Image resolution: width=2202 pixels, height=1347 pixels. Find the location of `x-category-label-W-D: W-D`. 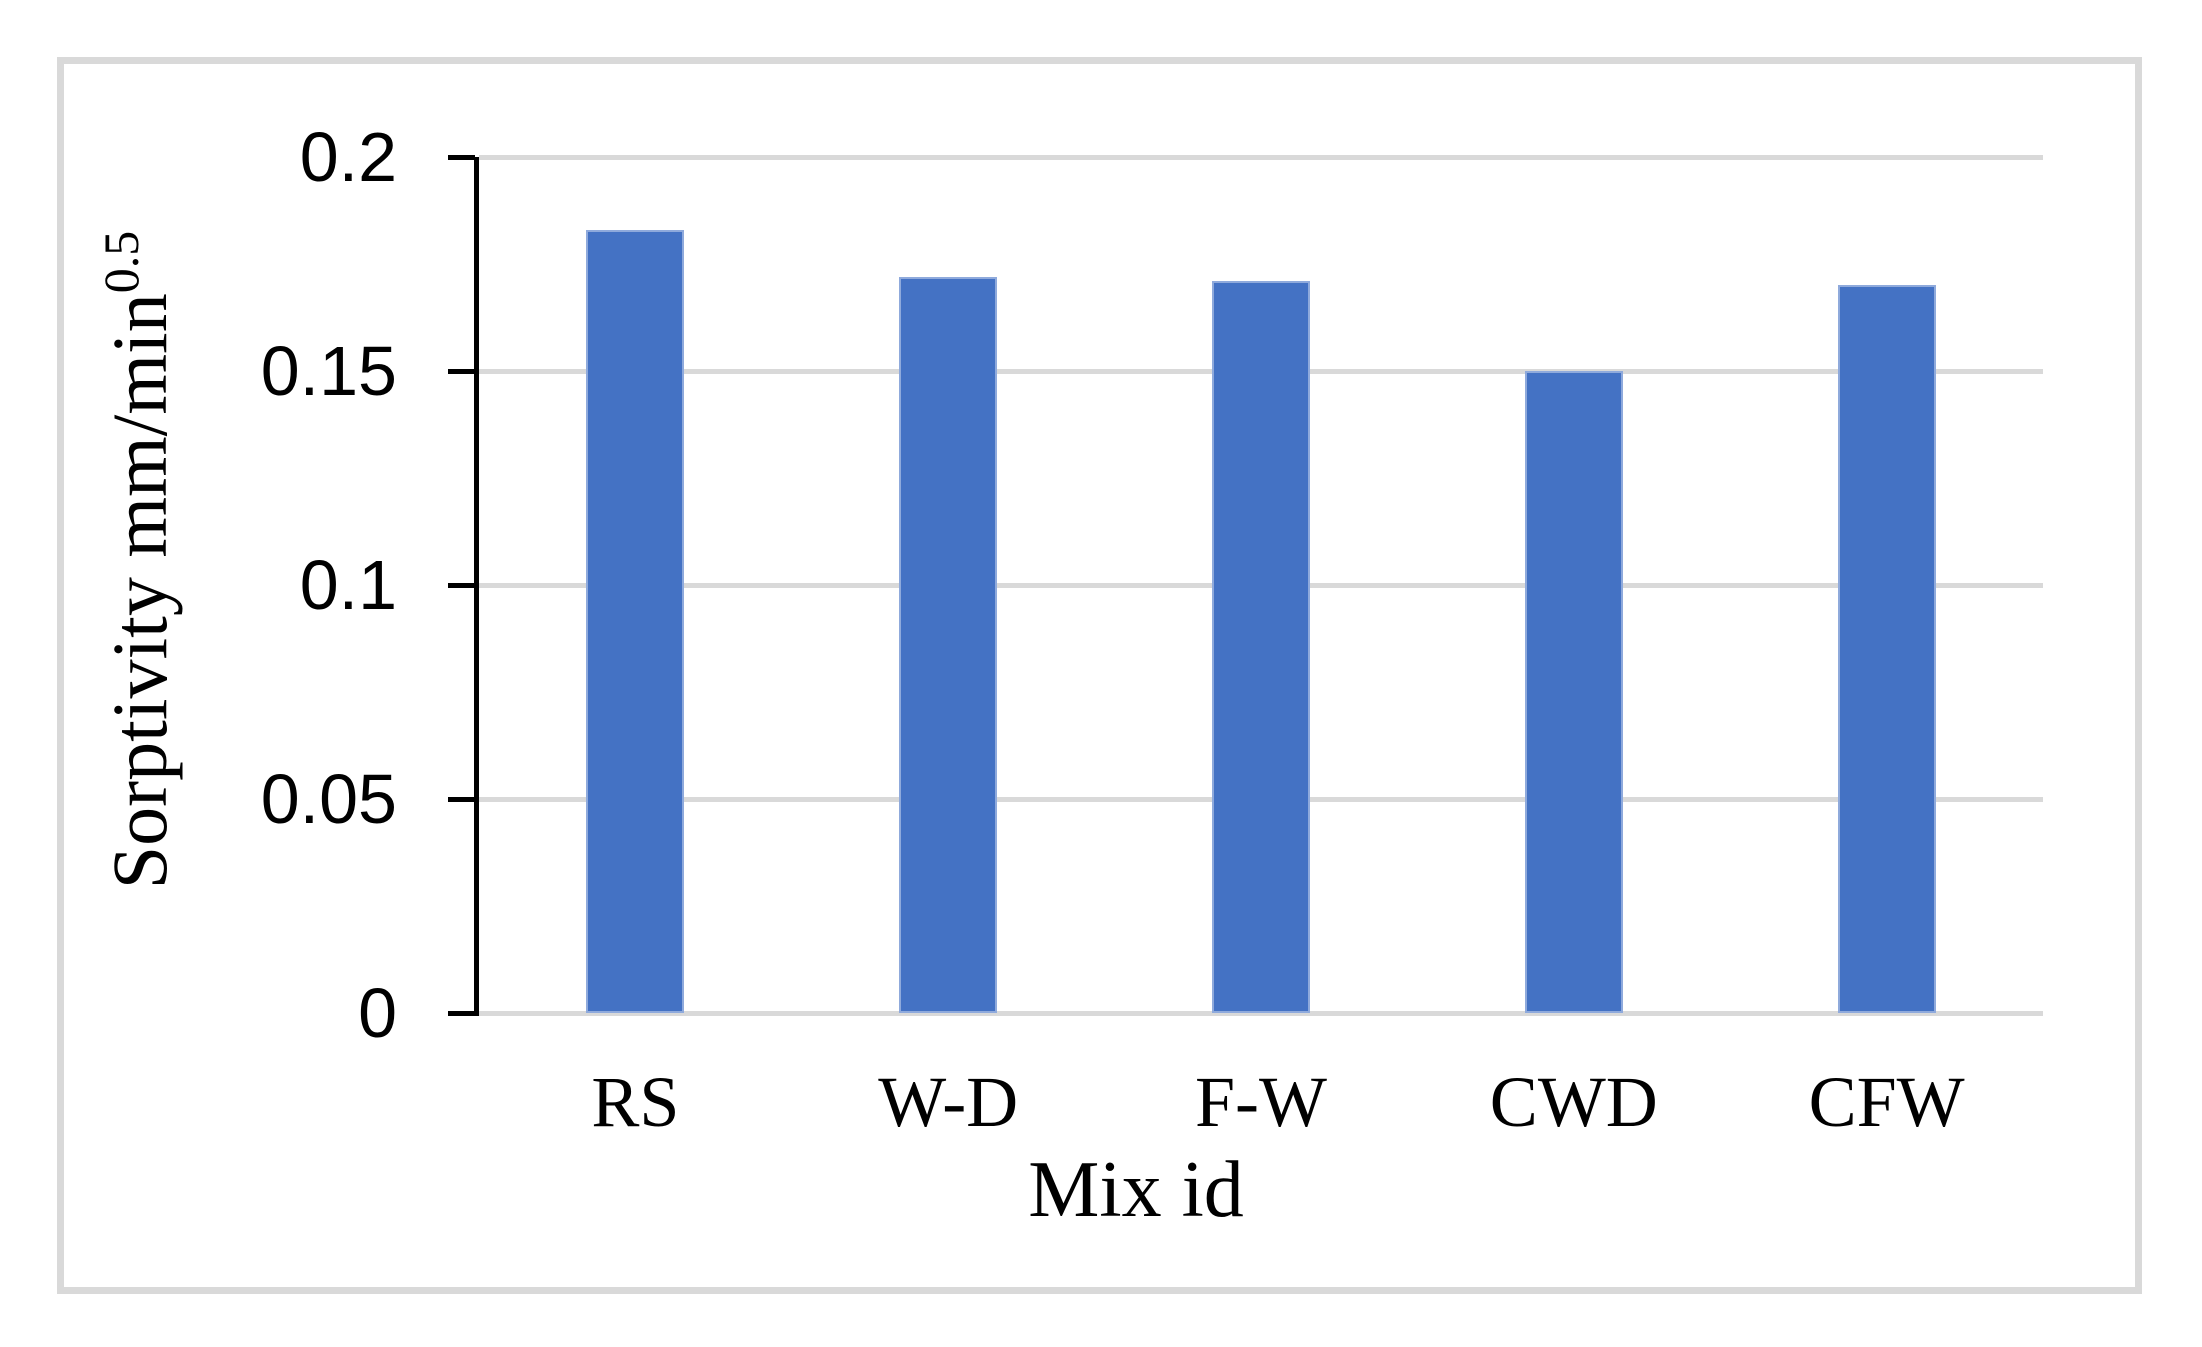

x-category-label-W-D: W-D is located at coordinates (948, 1102).